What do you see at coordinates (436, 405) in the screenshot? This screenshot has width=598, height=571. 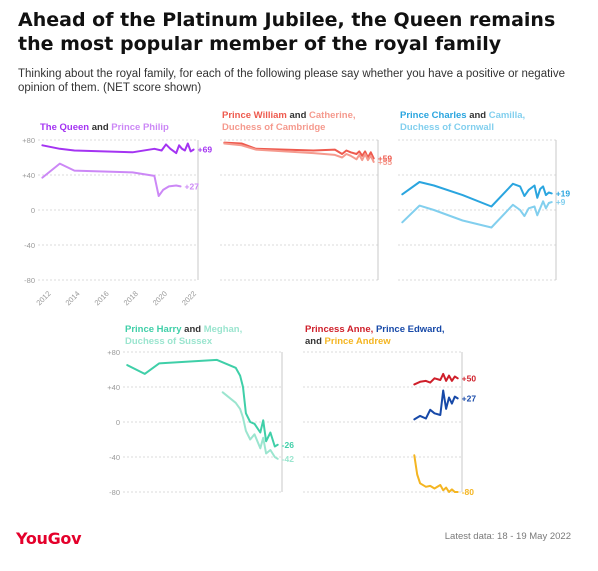 I see `series-line-edward` at bounding box center [436, 405].